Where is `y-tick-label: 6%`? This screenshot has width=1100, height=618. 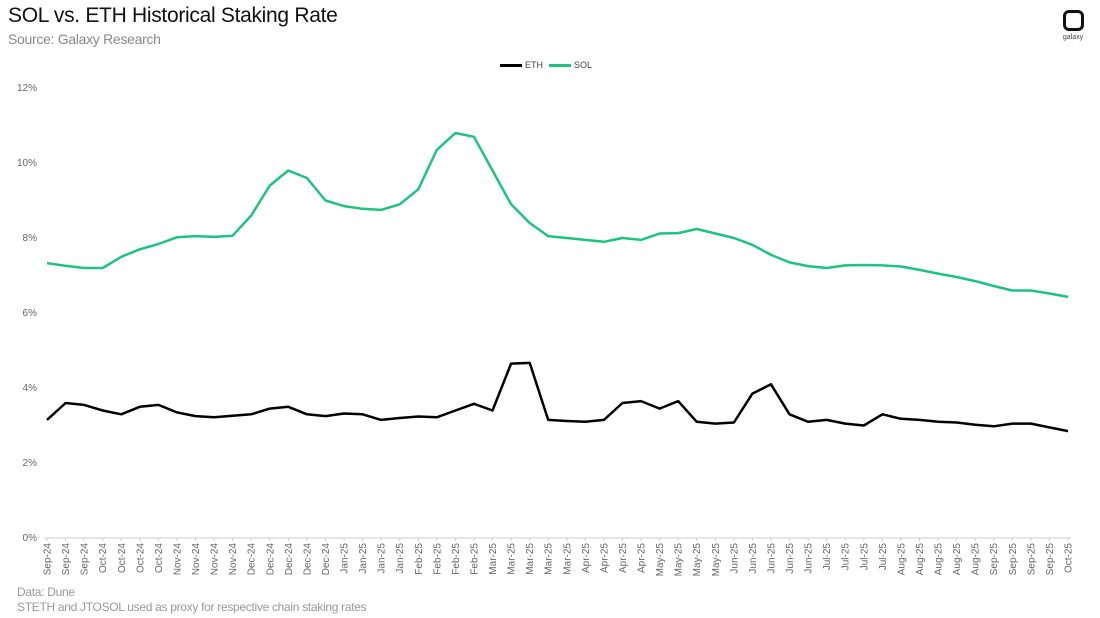 y-tick-label: 6% is located at coordinates (30, 313).